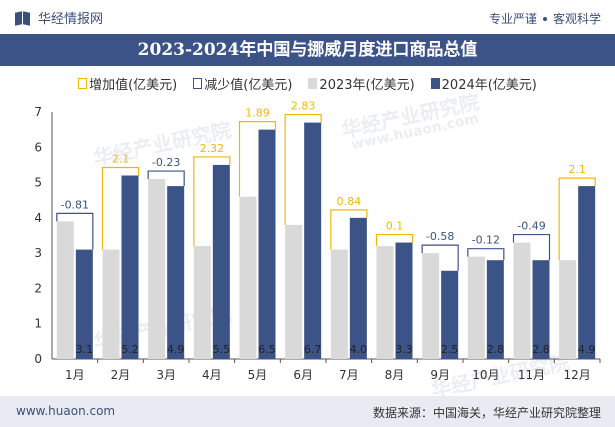 Image resolution: width=615 pixels, height=427 pixels. What do you see at coordinates (307, 411) in the screenshot?
I see `footer: www.huaon.com 数据来源：中国海关，华经产业研究院整理` at bounding box center [307, 411].